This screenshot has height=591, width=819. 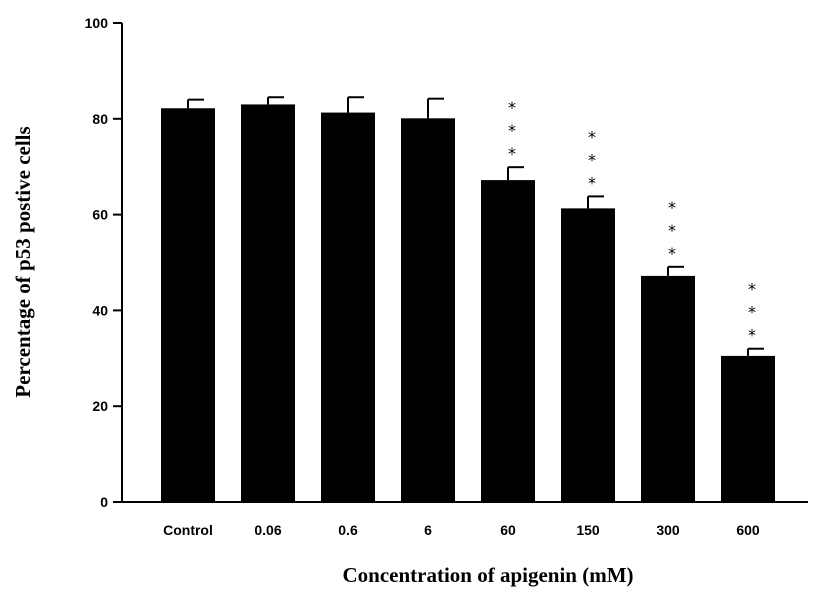 I want to click on x-axis-title: Concentration of apigenin (mM), so click(x=487, y=575).